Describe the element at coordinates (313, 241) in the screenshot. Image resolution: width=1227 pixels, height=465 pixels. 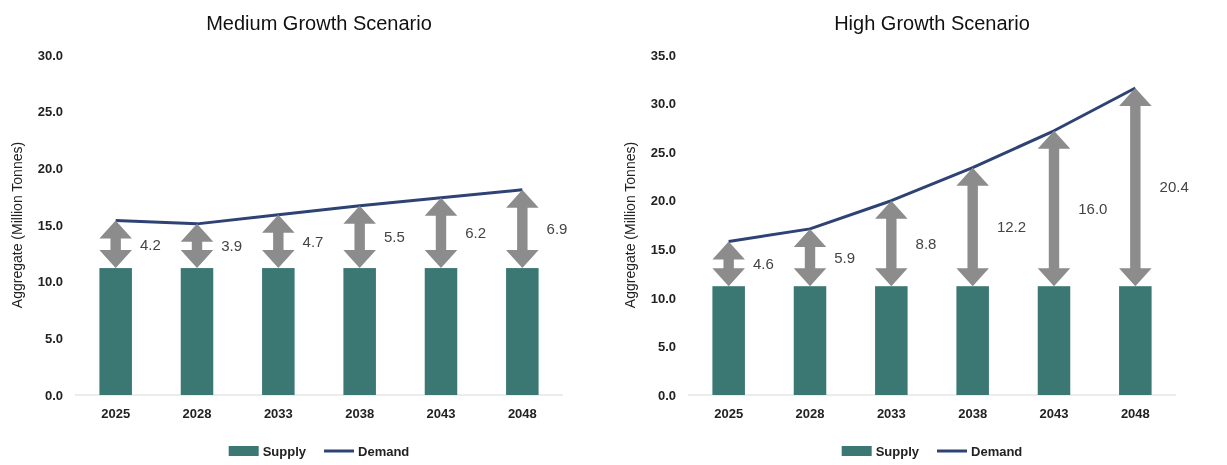
I see `annotation: 4.7` at that location.